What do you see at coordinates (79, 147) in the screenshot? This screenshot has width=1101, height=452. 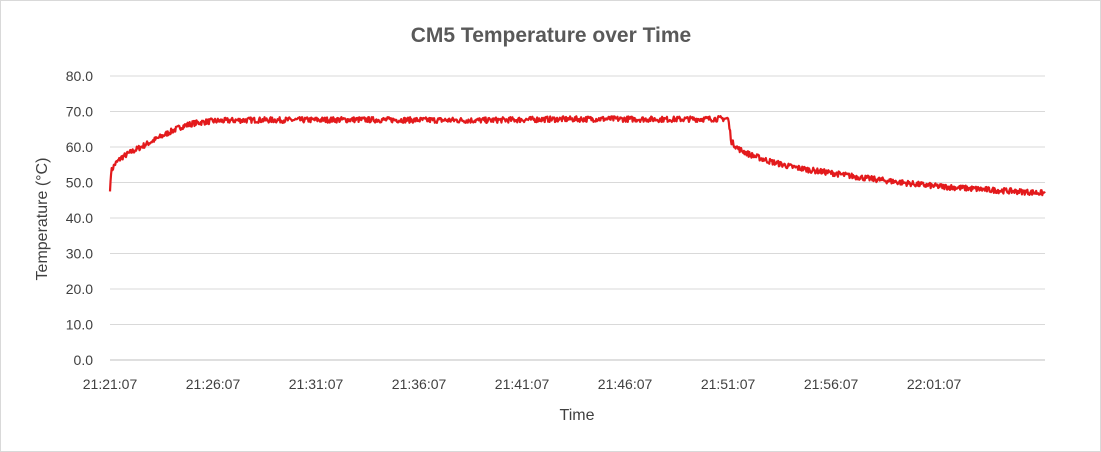 I see `y-tick-label: 60.0` at bounding box center [79, 147].